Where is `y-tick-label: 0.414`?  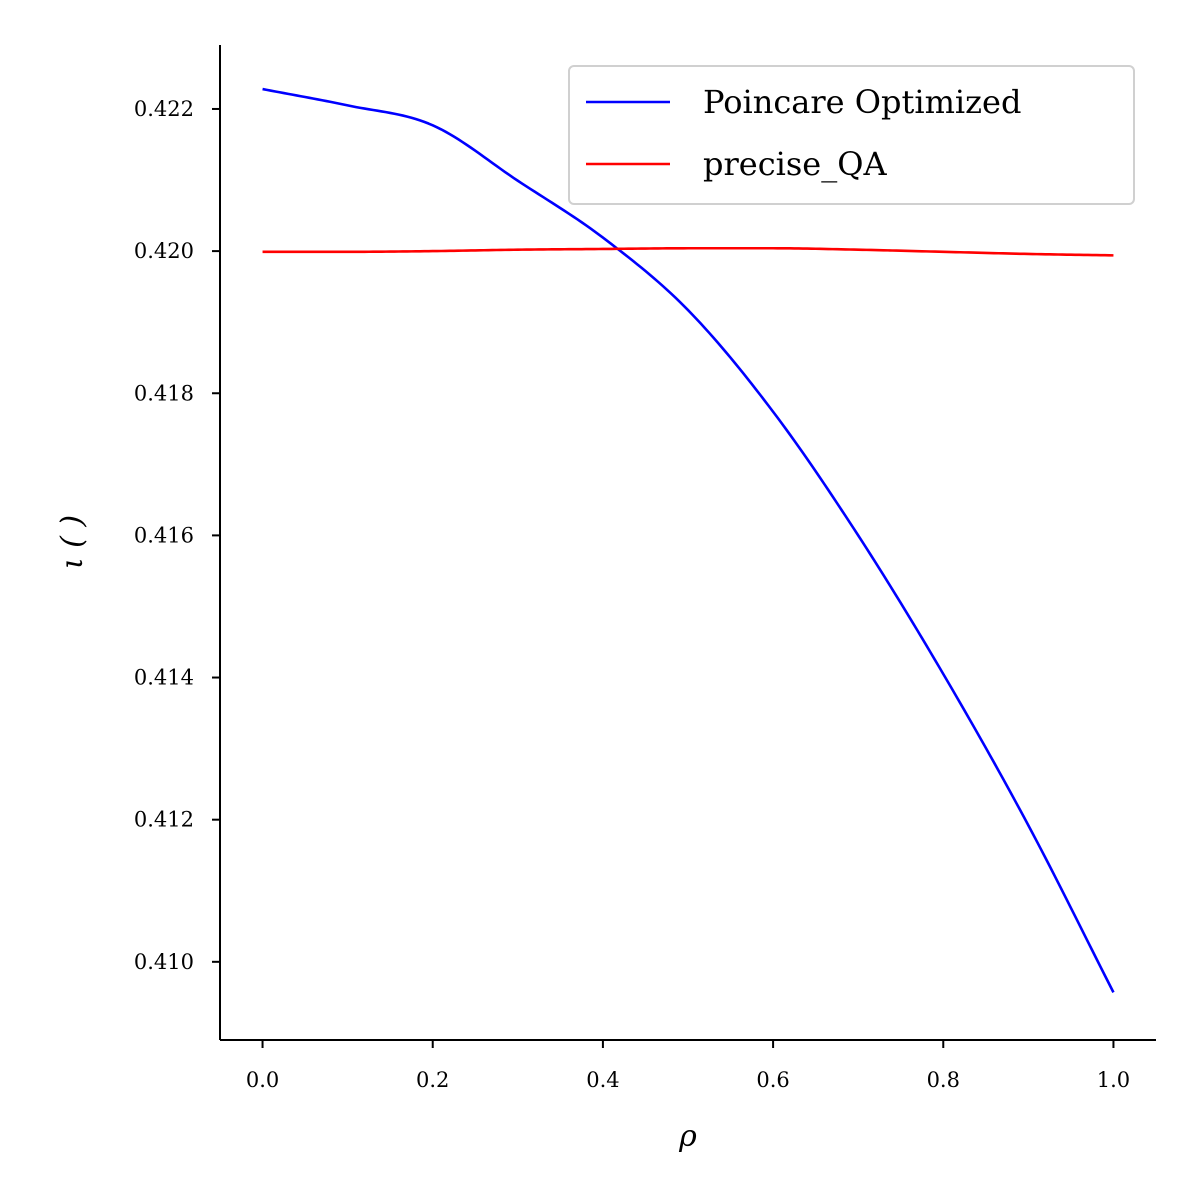 y-tick-label: 0.414 is located at coordinates (164, 678).